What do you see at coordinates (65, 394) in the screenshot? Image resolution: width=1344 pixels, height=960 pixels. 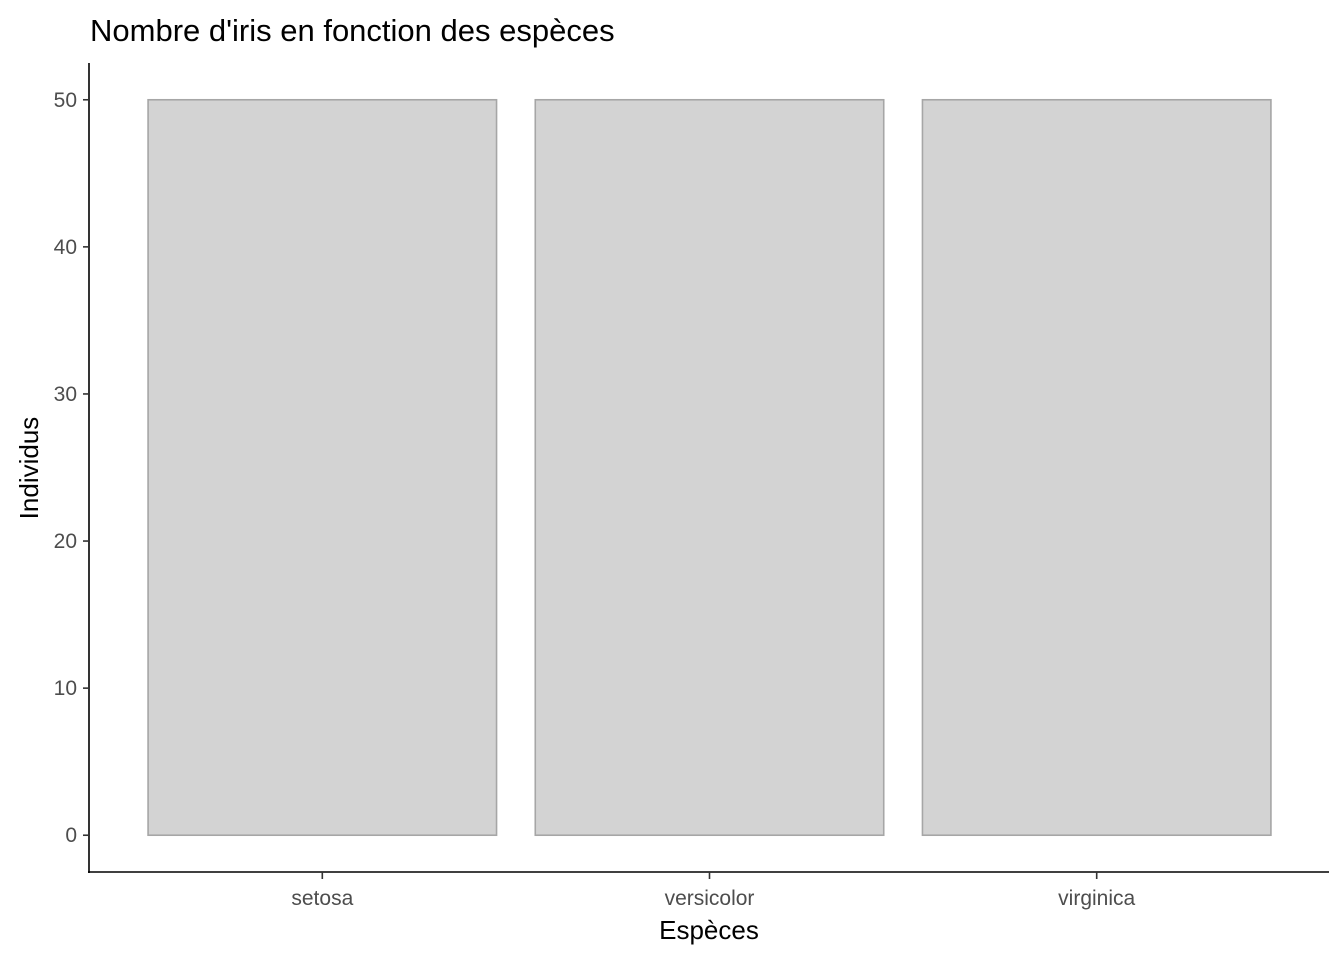 I see `y-tick-label: 30` at bounding box center [65, 394].